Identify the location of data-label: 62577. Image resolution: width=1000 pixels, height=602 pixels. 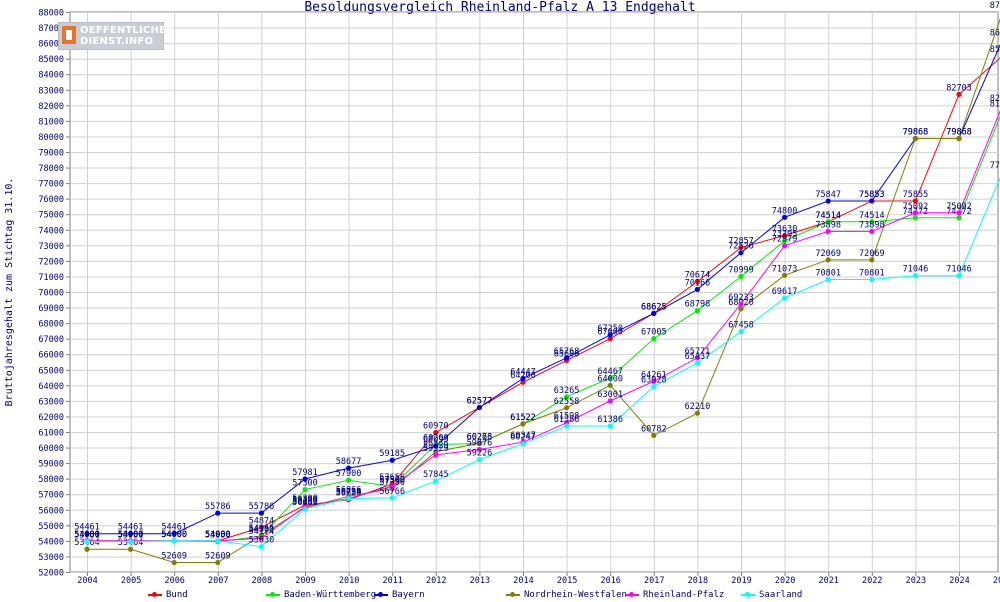
(480, 401).